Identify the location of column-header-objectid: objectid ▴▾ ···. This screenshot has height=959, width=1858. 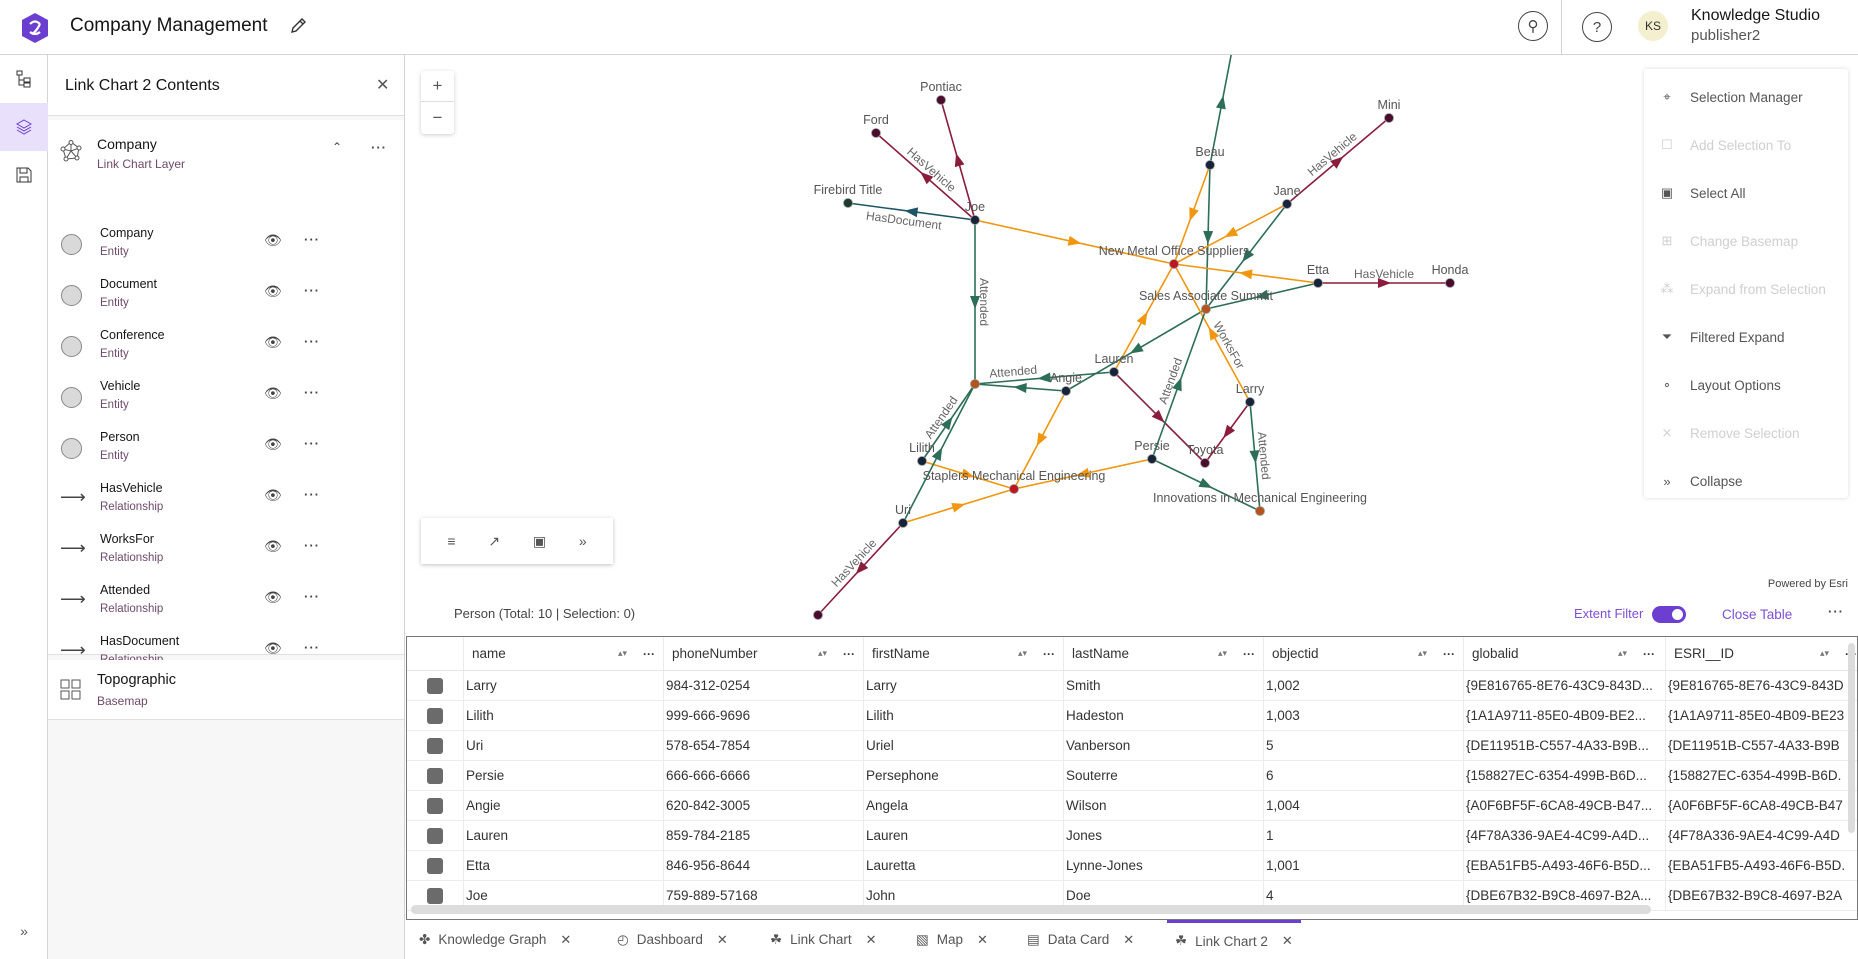
(1363, 653).